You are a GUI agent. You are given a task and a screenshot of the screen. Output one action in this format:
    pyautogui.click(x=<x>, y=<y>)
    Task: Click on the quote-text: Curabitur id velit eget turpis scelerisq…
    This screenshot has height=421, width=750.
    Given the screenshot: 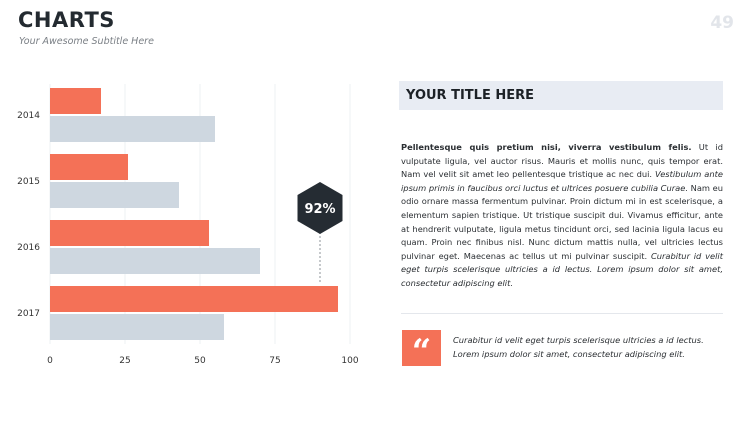 What is the action you would take?
    pyautogui.click(x=578, y=347)
    